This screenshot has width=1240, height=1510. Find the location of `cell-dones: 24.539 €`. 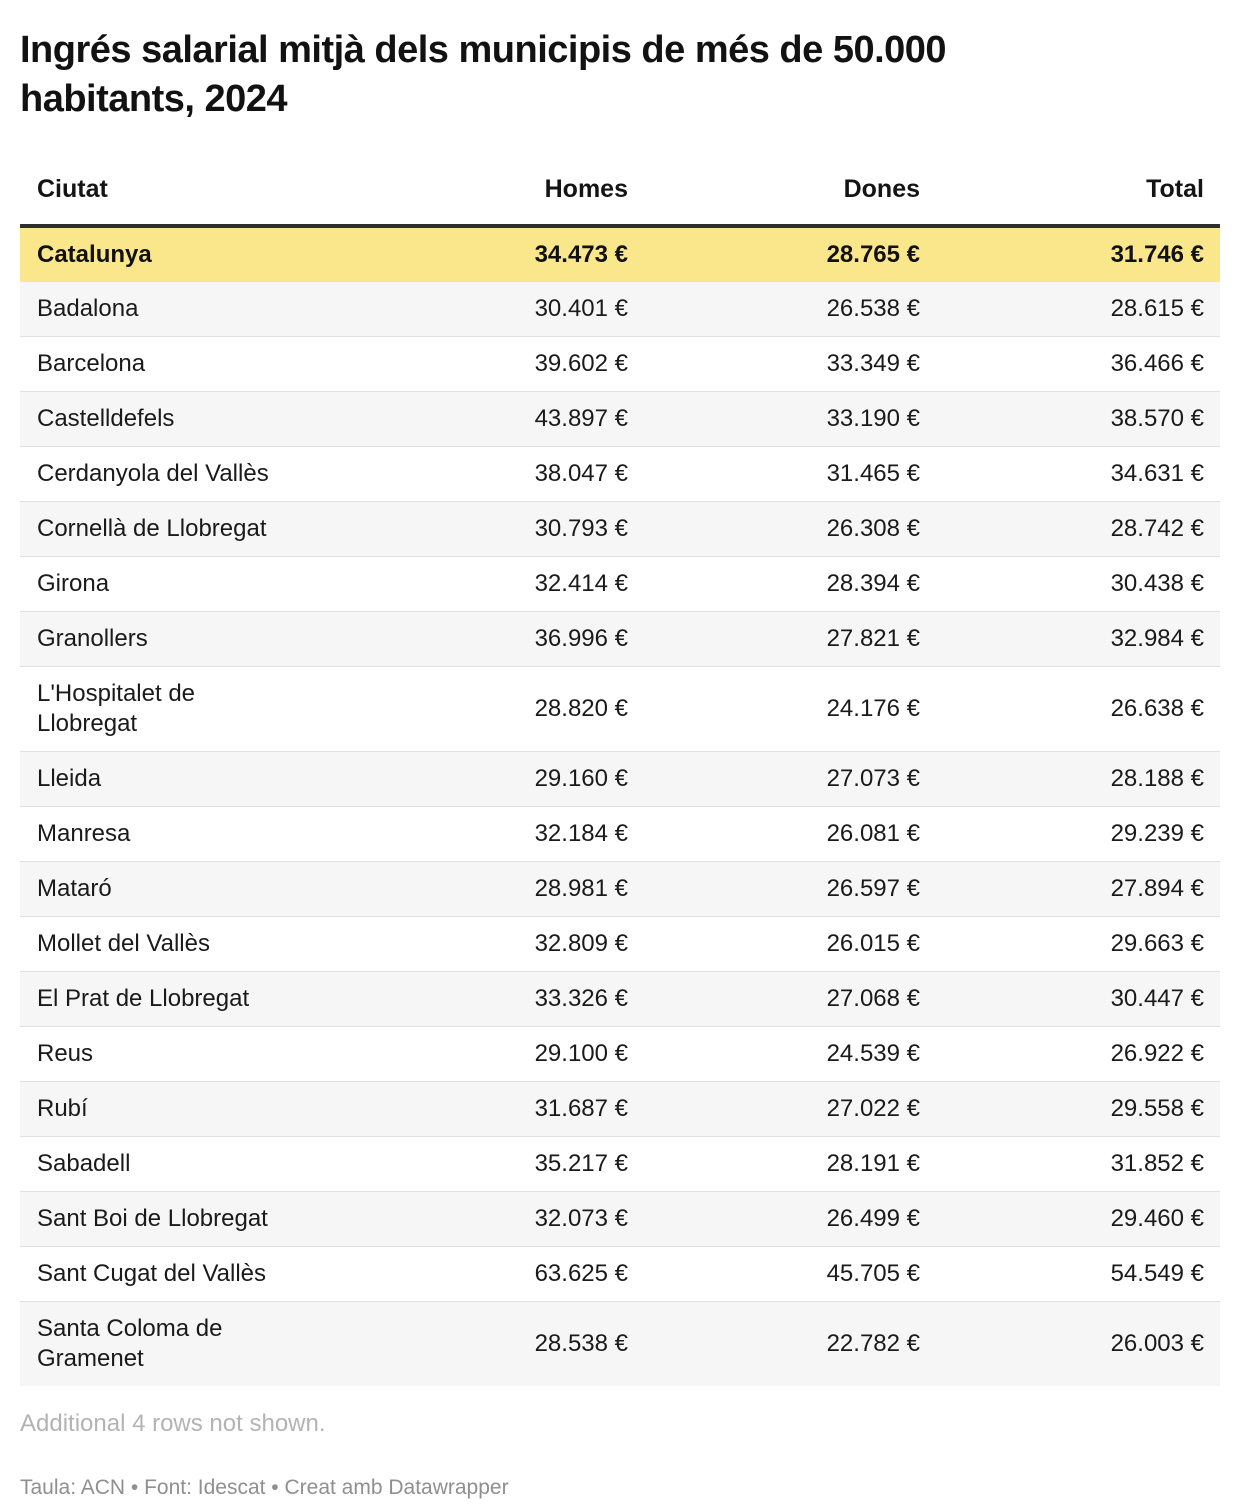

cell-dones: 24.539 € is located at coordinates (873, 1054).